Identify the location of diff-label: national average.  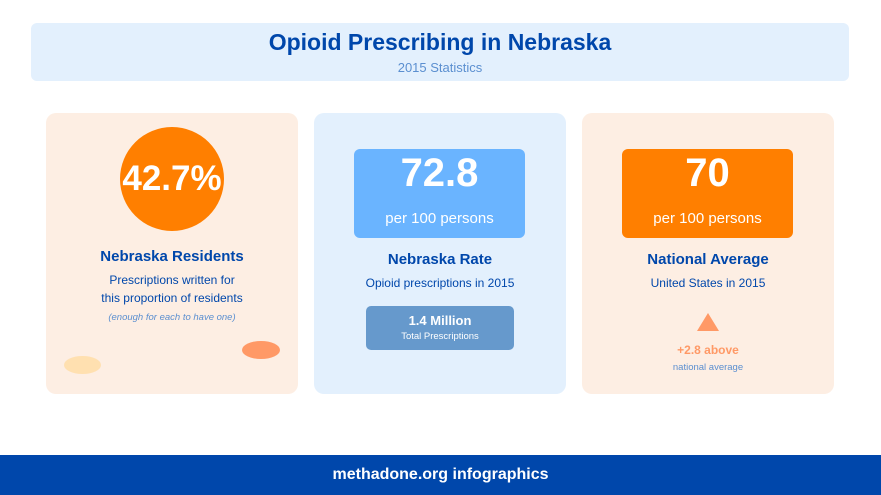
(708, 367).